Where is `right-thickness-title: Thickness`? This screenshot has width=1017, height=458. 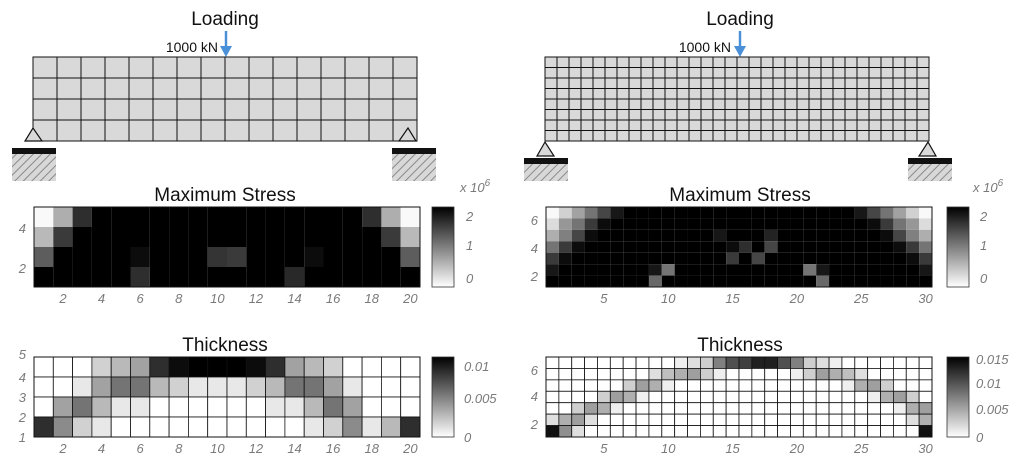
right-thickness-title: Thickness is located at coordinates (740, 345).